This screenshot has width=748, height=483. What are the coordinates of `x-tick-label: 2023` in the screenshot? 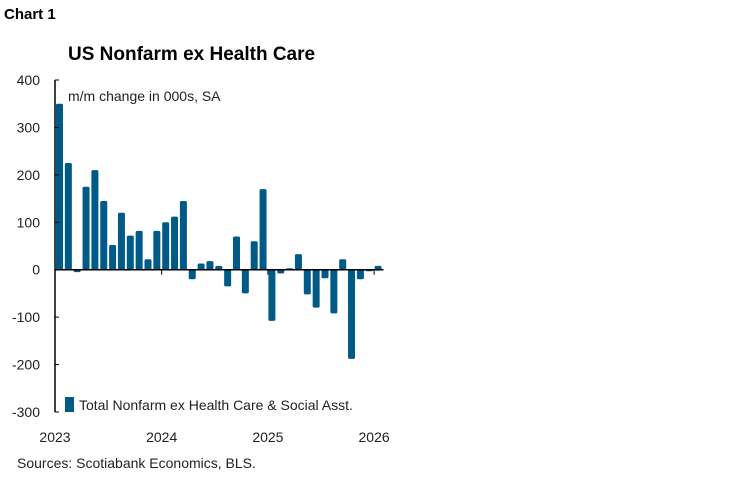 It's located at (54, 437).